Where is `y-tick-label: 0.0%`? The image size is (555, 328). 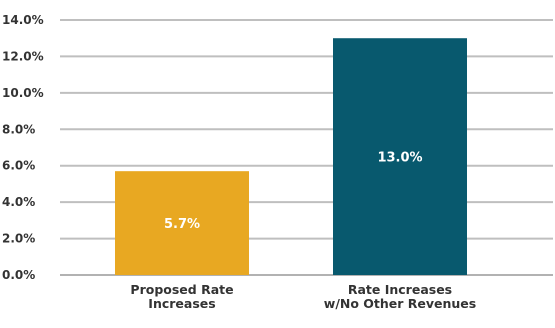
y-tick-label: 0.0% is located at coordinates (18, 275).